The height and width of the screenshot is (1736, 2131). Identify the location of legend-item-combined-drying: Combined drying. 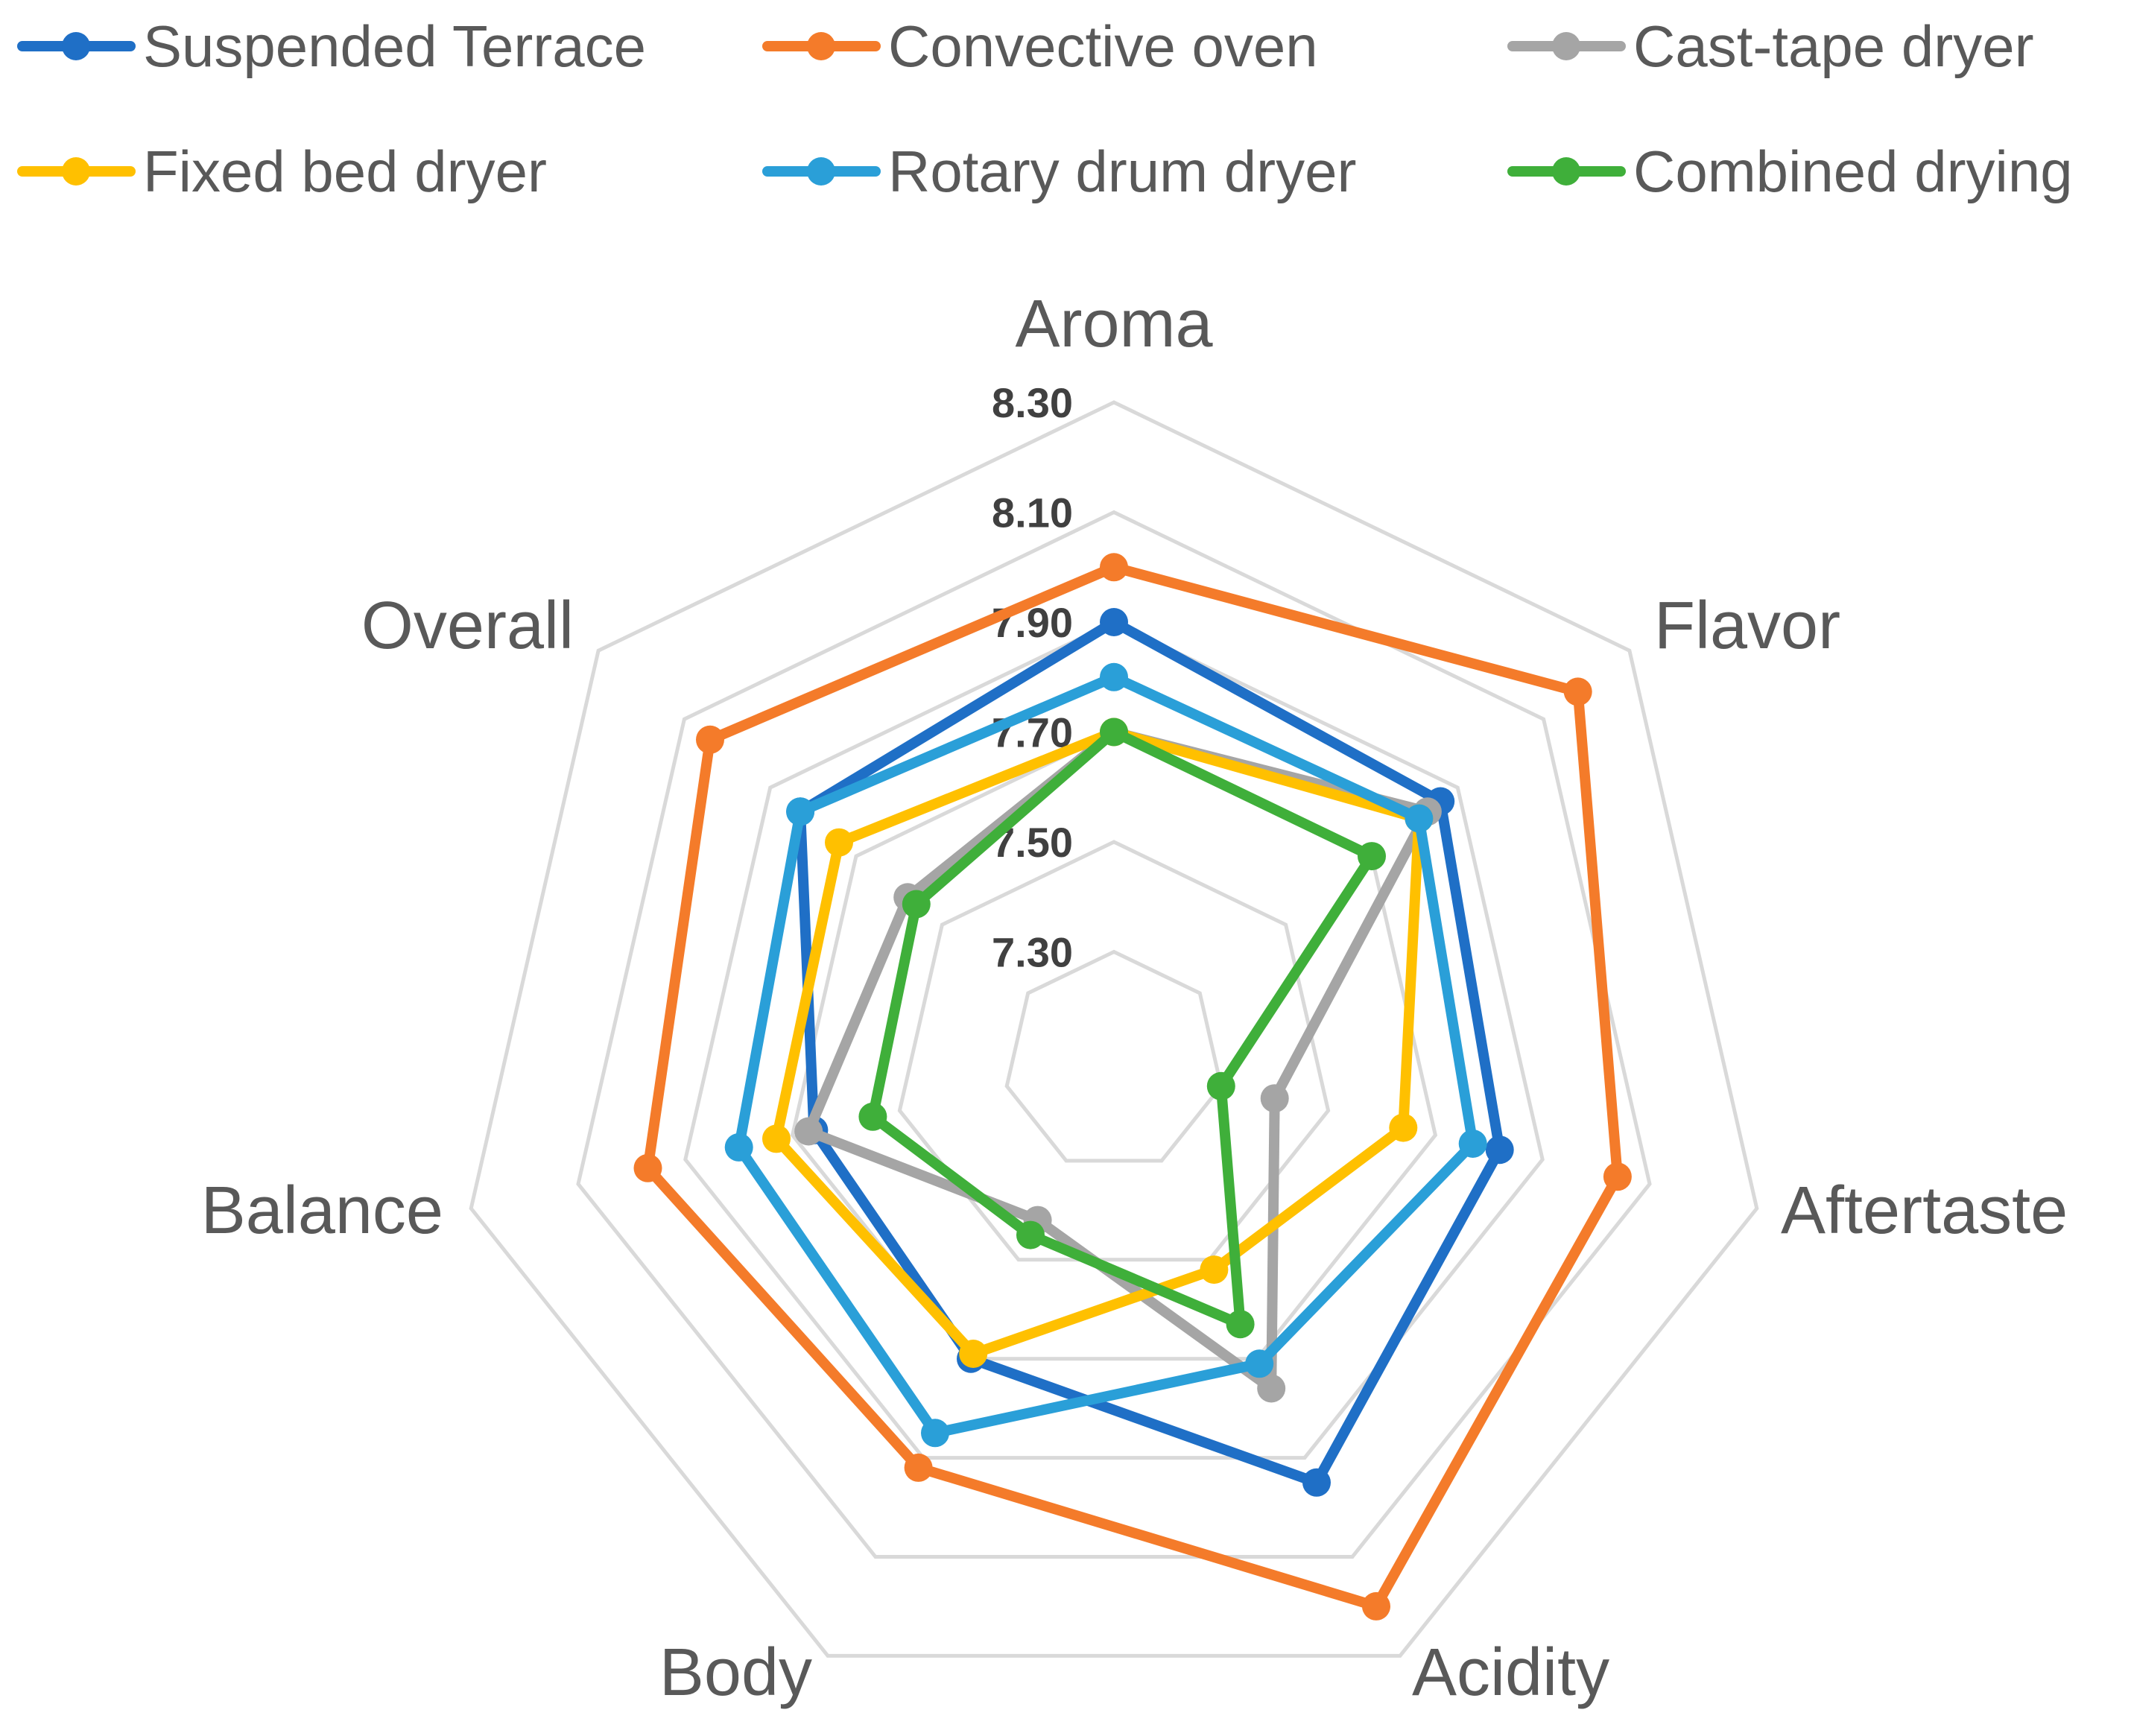
(1790, 171).